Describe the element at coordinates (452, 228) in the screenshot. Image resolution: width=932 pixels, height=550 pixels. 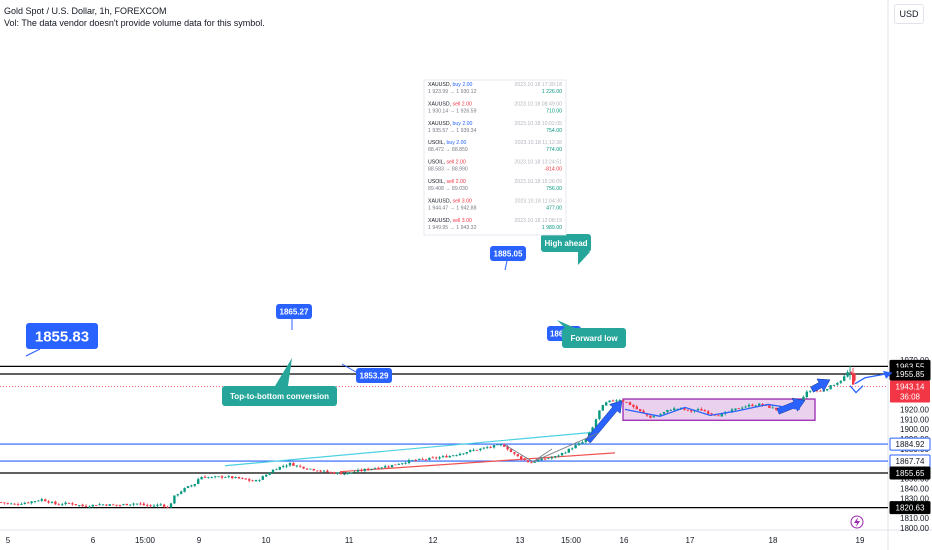
I see `trade-prices: 1 949.95 → 1 943.32` at that location.